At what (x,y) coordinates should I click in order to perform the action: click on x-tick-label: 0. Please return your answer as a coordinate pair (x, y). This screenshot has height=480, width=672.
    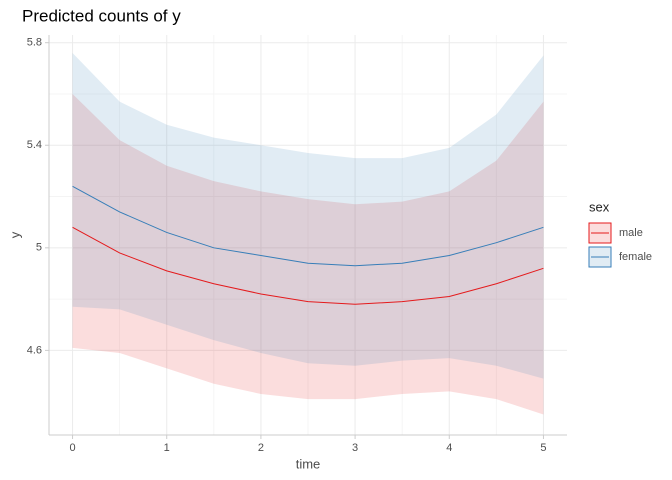
    Looking at the image, I should click on (72, 448).